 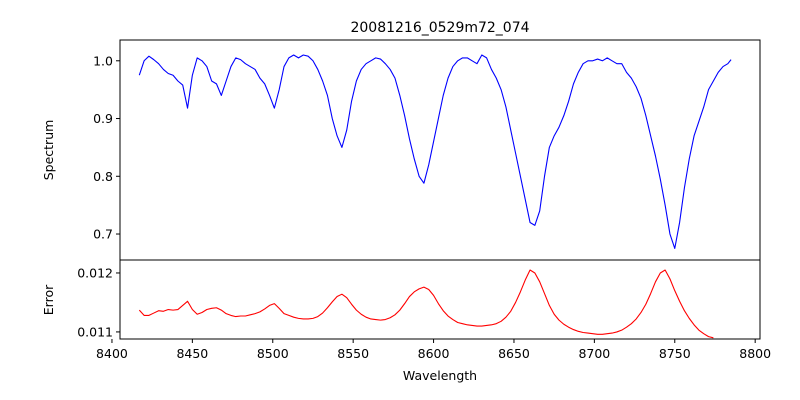 What do you see at coordinates (95, 331) in the screenshot?
I see `error-ytick-label: 0.011` at bounding box center [95, 331].